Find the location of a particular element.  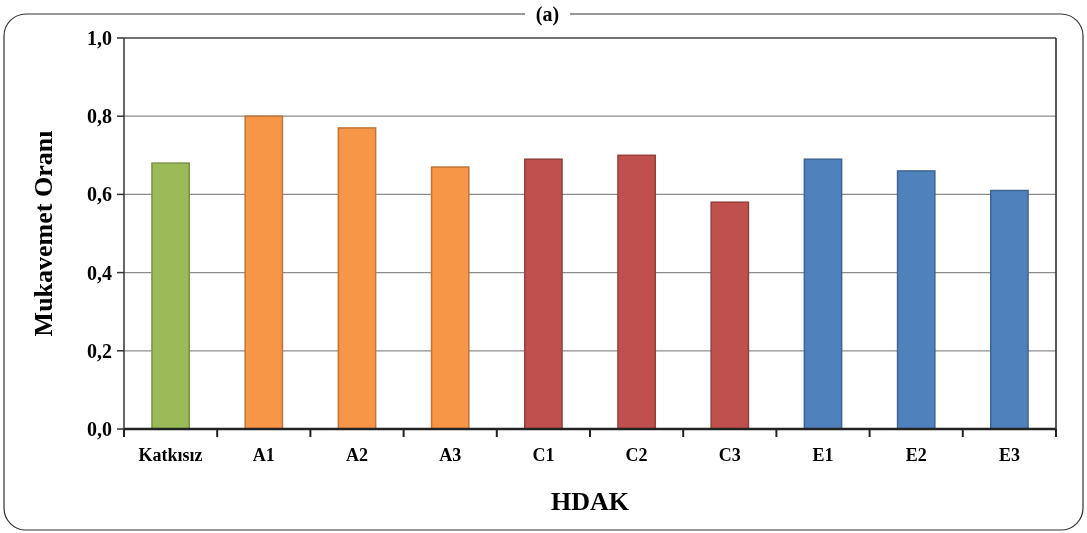

x-tick-label: C2 is located at coordinates (636, 455).